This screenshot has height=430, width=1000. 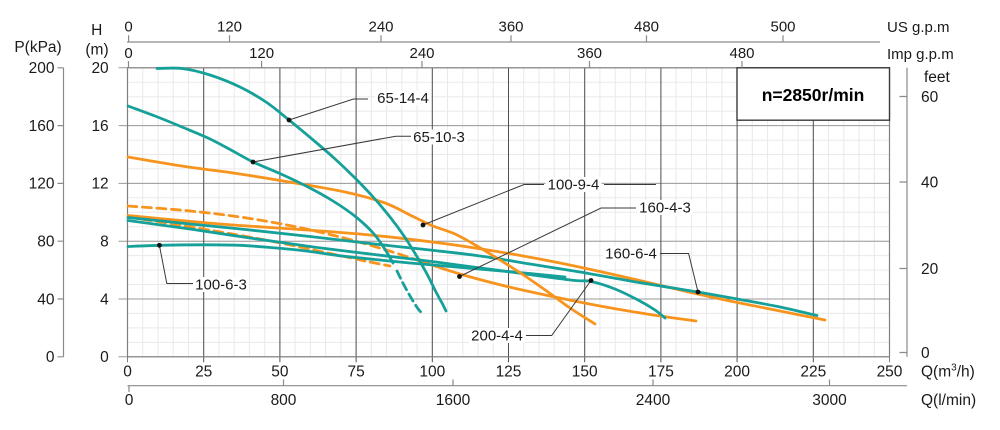 What do you see at coordinates (948, 400) in the screenshot?
I see `svg-text: Q(l/min)` at bounding box center [948, 400].